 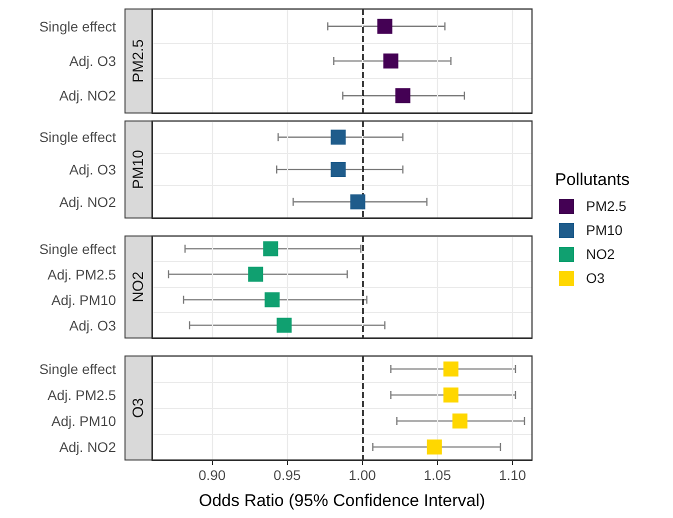 What do you see at coordinates (138, 170) in the screenshot?
I see `text: PM10` at bounding box center [138, 170].